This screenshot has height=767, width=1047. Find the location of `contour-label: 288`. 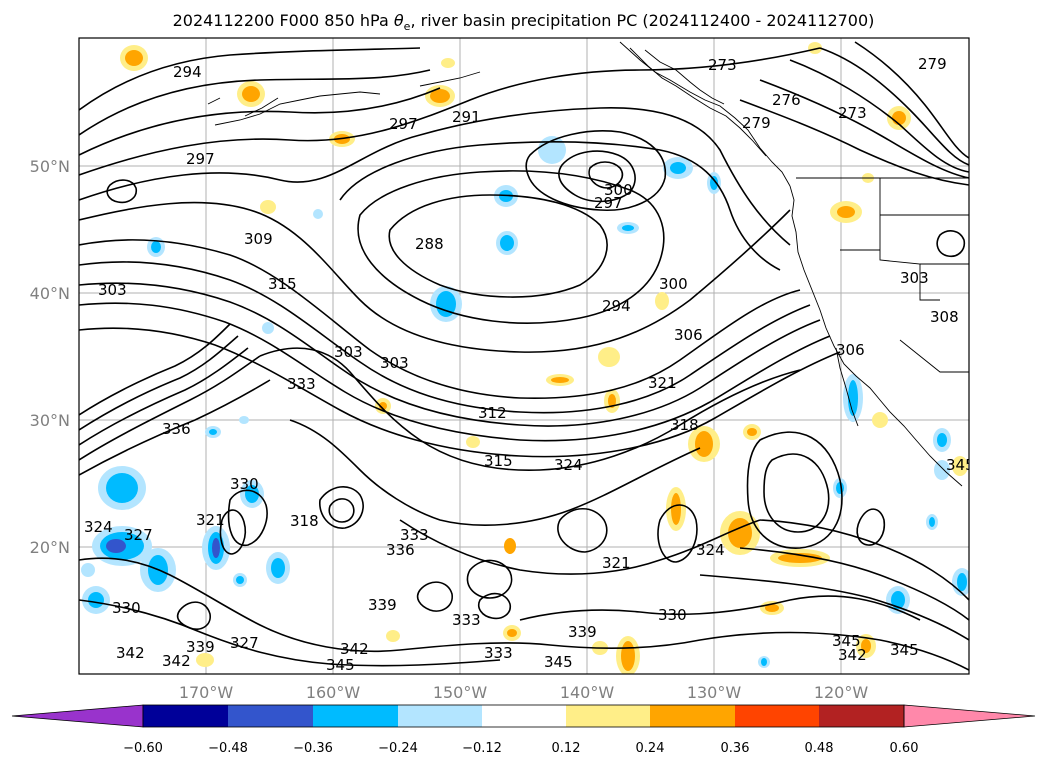

contour-label: 288 is located at coordinates (429, 244).